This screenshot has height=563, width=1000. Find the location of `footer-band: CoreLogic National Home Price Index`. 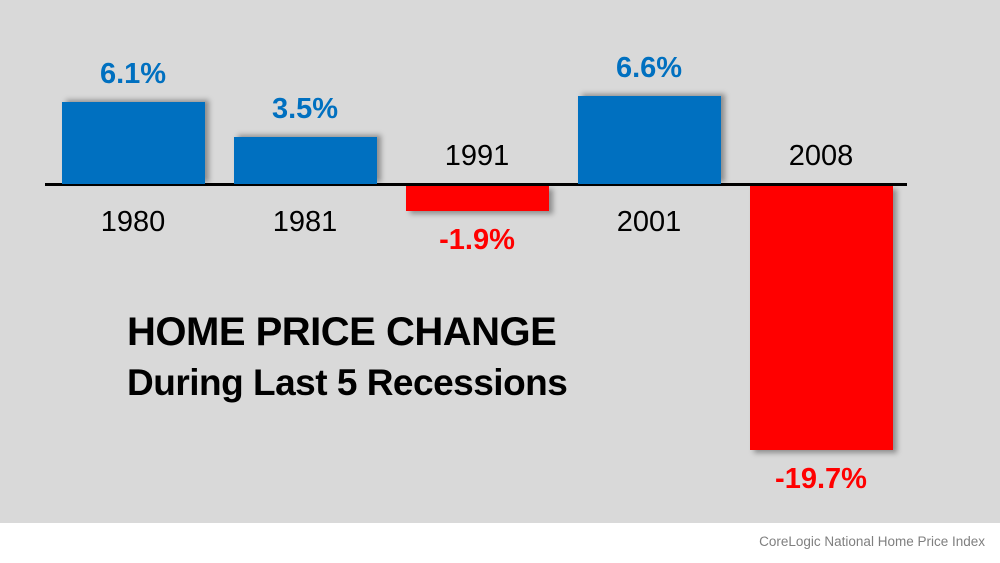

footer-band: CoreLogic National Home Price Index is located at coordinates (500, 543).